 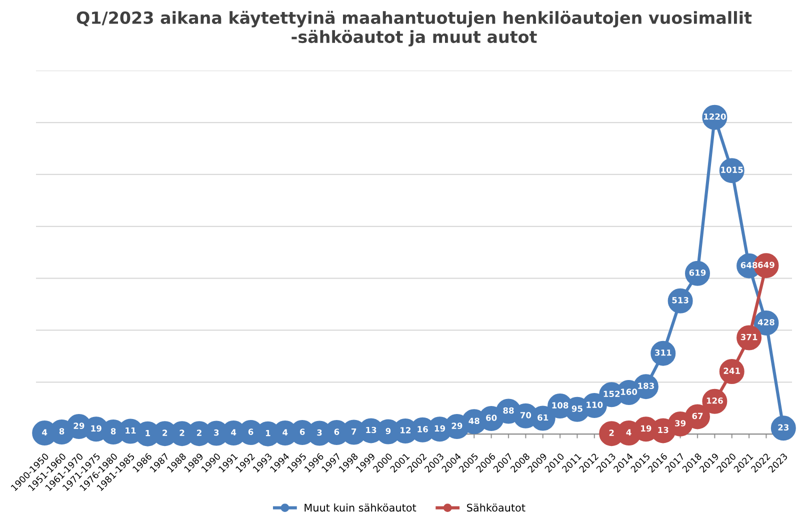 I want to click on data-label: 95, so click(x=577, y=409).